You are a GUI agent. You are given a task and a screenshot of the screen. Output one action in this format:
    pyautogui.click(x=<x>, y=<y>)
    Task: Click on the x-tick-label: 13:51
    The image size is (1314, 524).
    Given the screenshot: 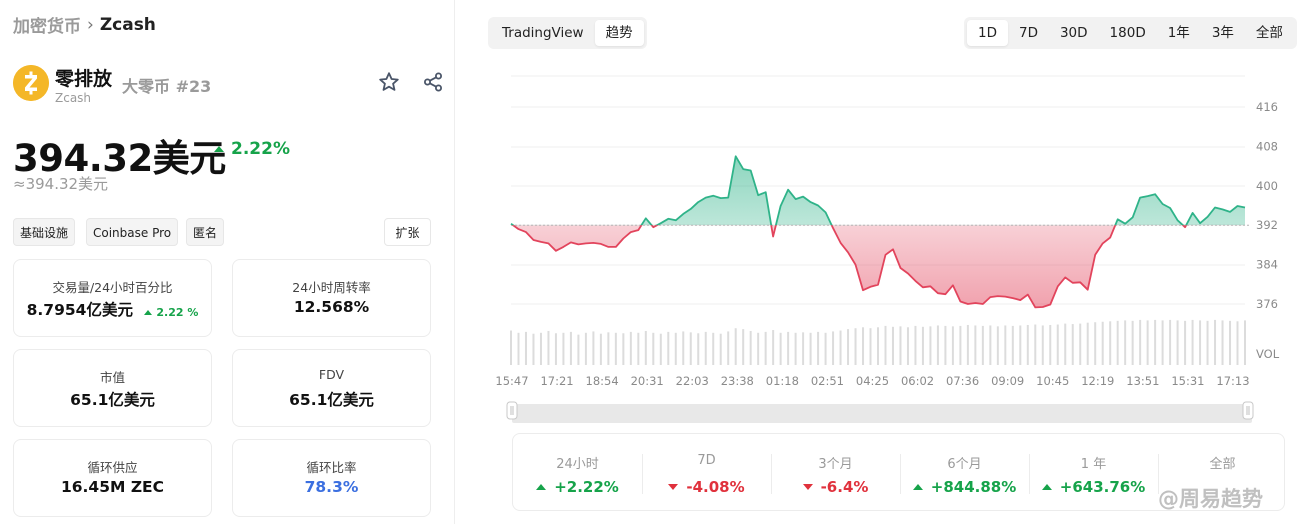 What is the action you would take?
    pyautogui.click(x=1142, y=381)
    